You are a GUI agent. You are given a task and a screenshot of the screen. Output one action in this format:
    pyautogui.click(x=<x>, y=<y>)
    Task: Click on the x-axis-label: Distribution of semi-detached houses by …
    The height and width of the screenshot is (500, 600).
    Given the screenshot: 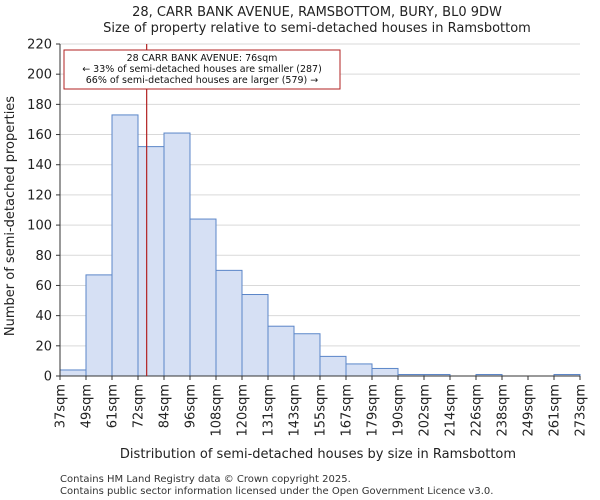 What is the action you would take?
    pyautogui.click(x=318, y=454)
    